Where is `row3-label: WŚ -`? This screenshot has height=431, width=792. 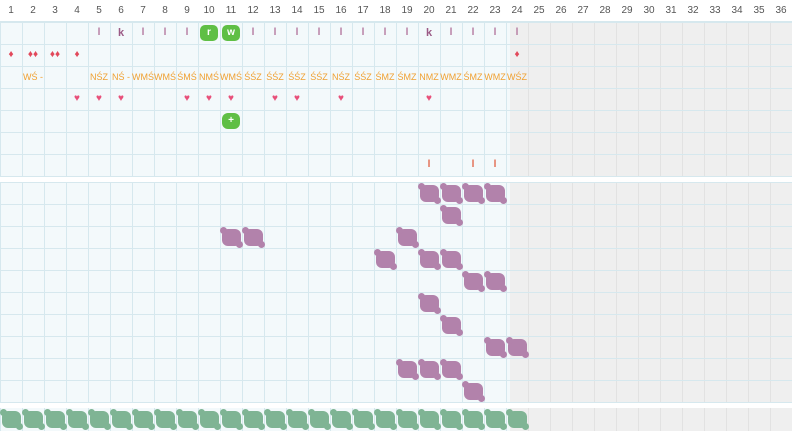 row3-label: WŚ - is located at coordinates (33, 77).